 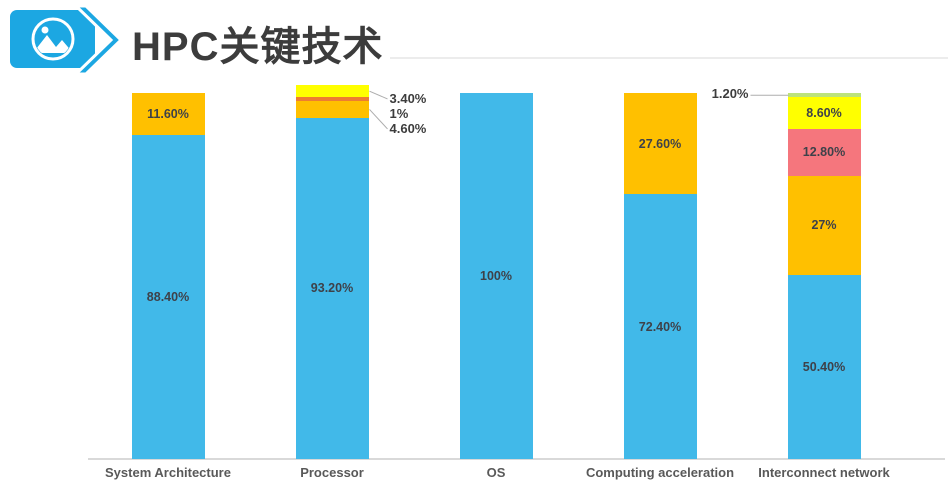 I want to click on bar-segment: 27%, so click(x=824, y=225).